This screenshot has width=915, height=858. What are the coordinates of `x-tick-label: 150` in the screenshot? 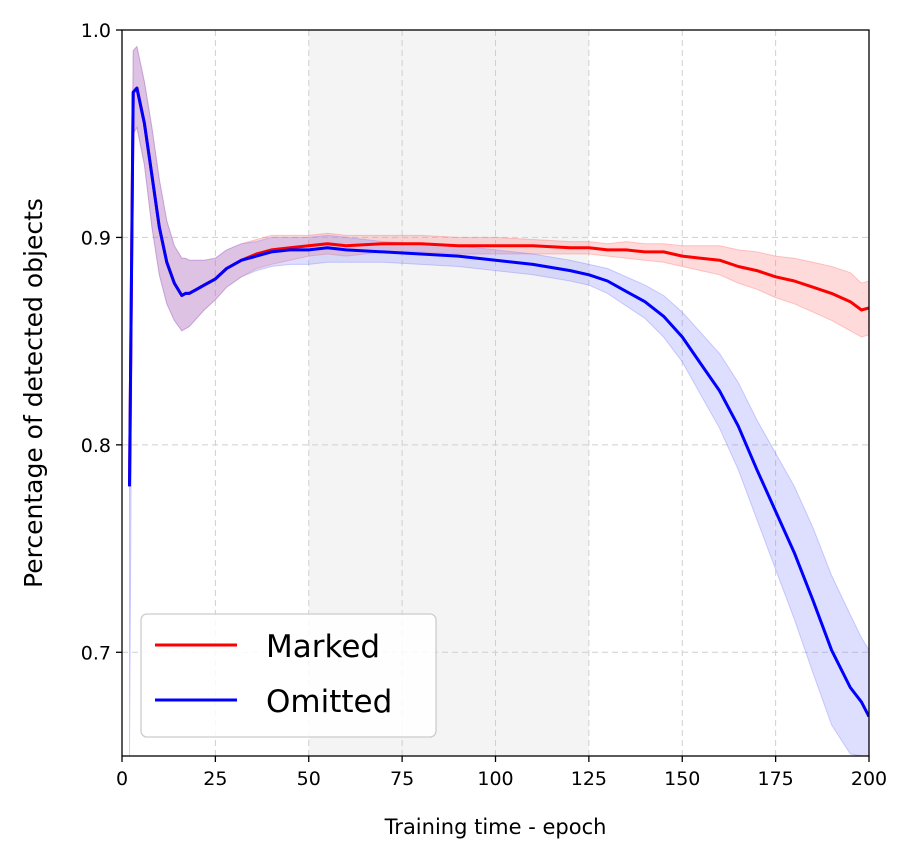 It's located at (682, 779).